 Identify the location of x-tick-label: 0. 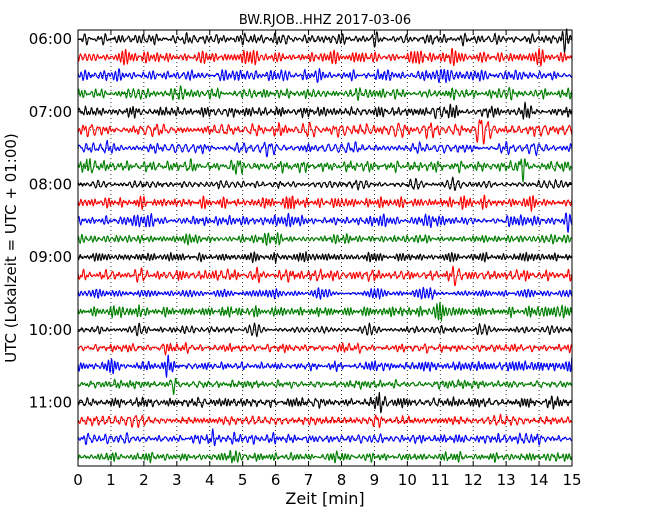
(78, 480).